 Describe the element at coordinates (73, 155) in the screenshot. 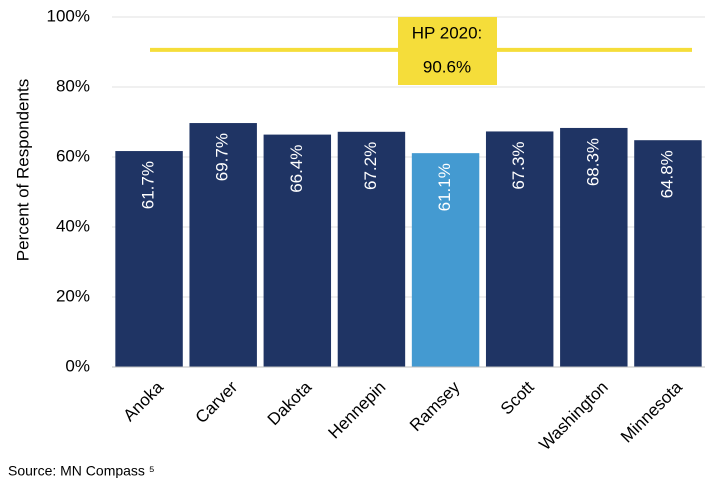

I see `y-tick-label: 60%` at that location.